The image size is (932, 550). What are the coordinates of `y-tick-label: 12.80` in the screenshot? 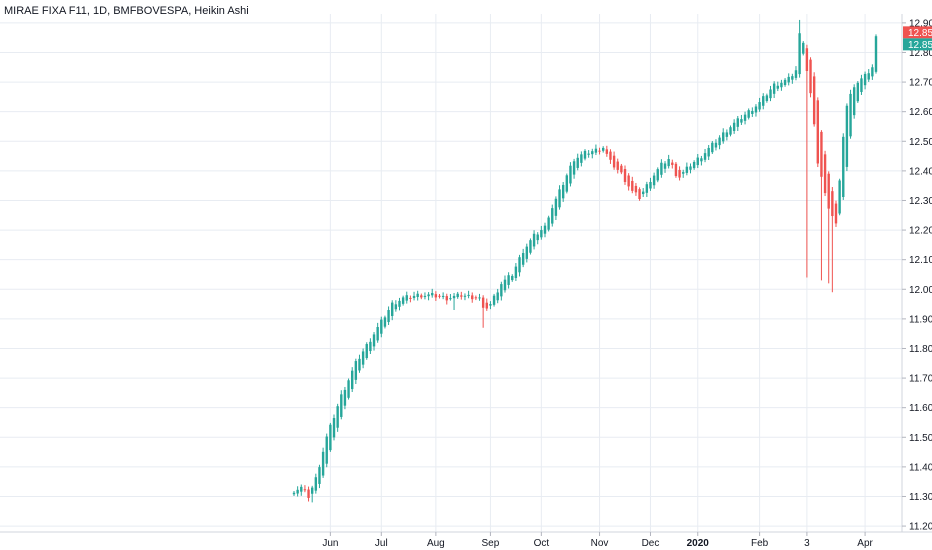 It's located at (920, 53).